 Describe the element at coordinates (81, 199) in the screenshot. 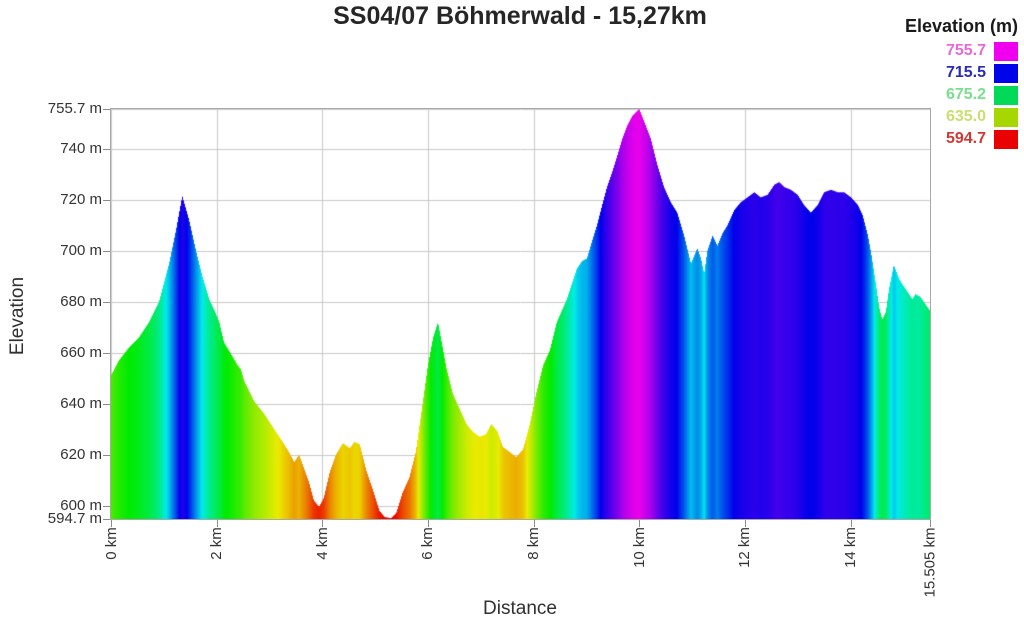

I see `y-tick-label: 720 m` at that location.